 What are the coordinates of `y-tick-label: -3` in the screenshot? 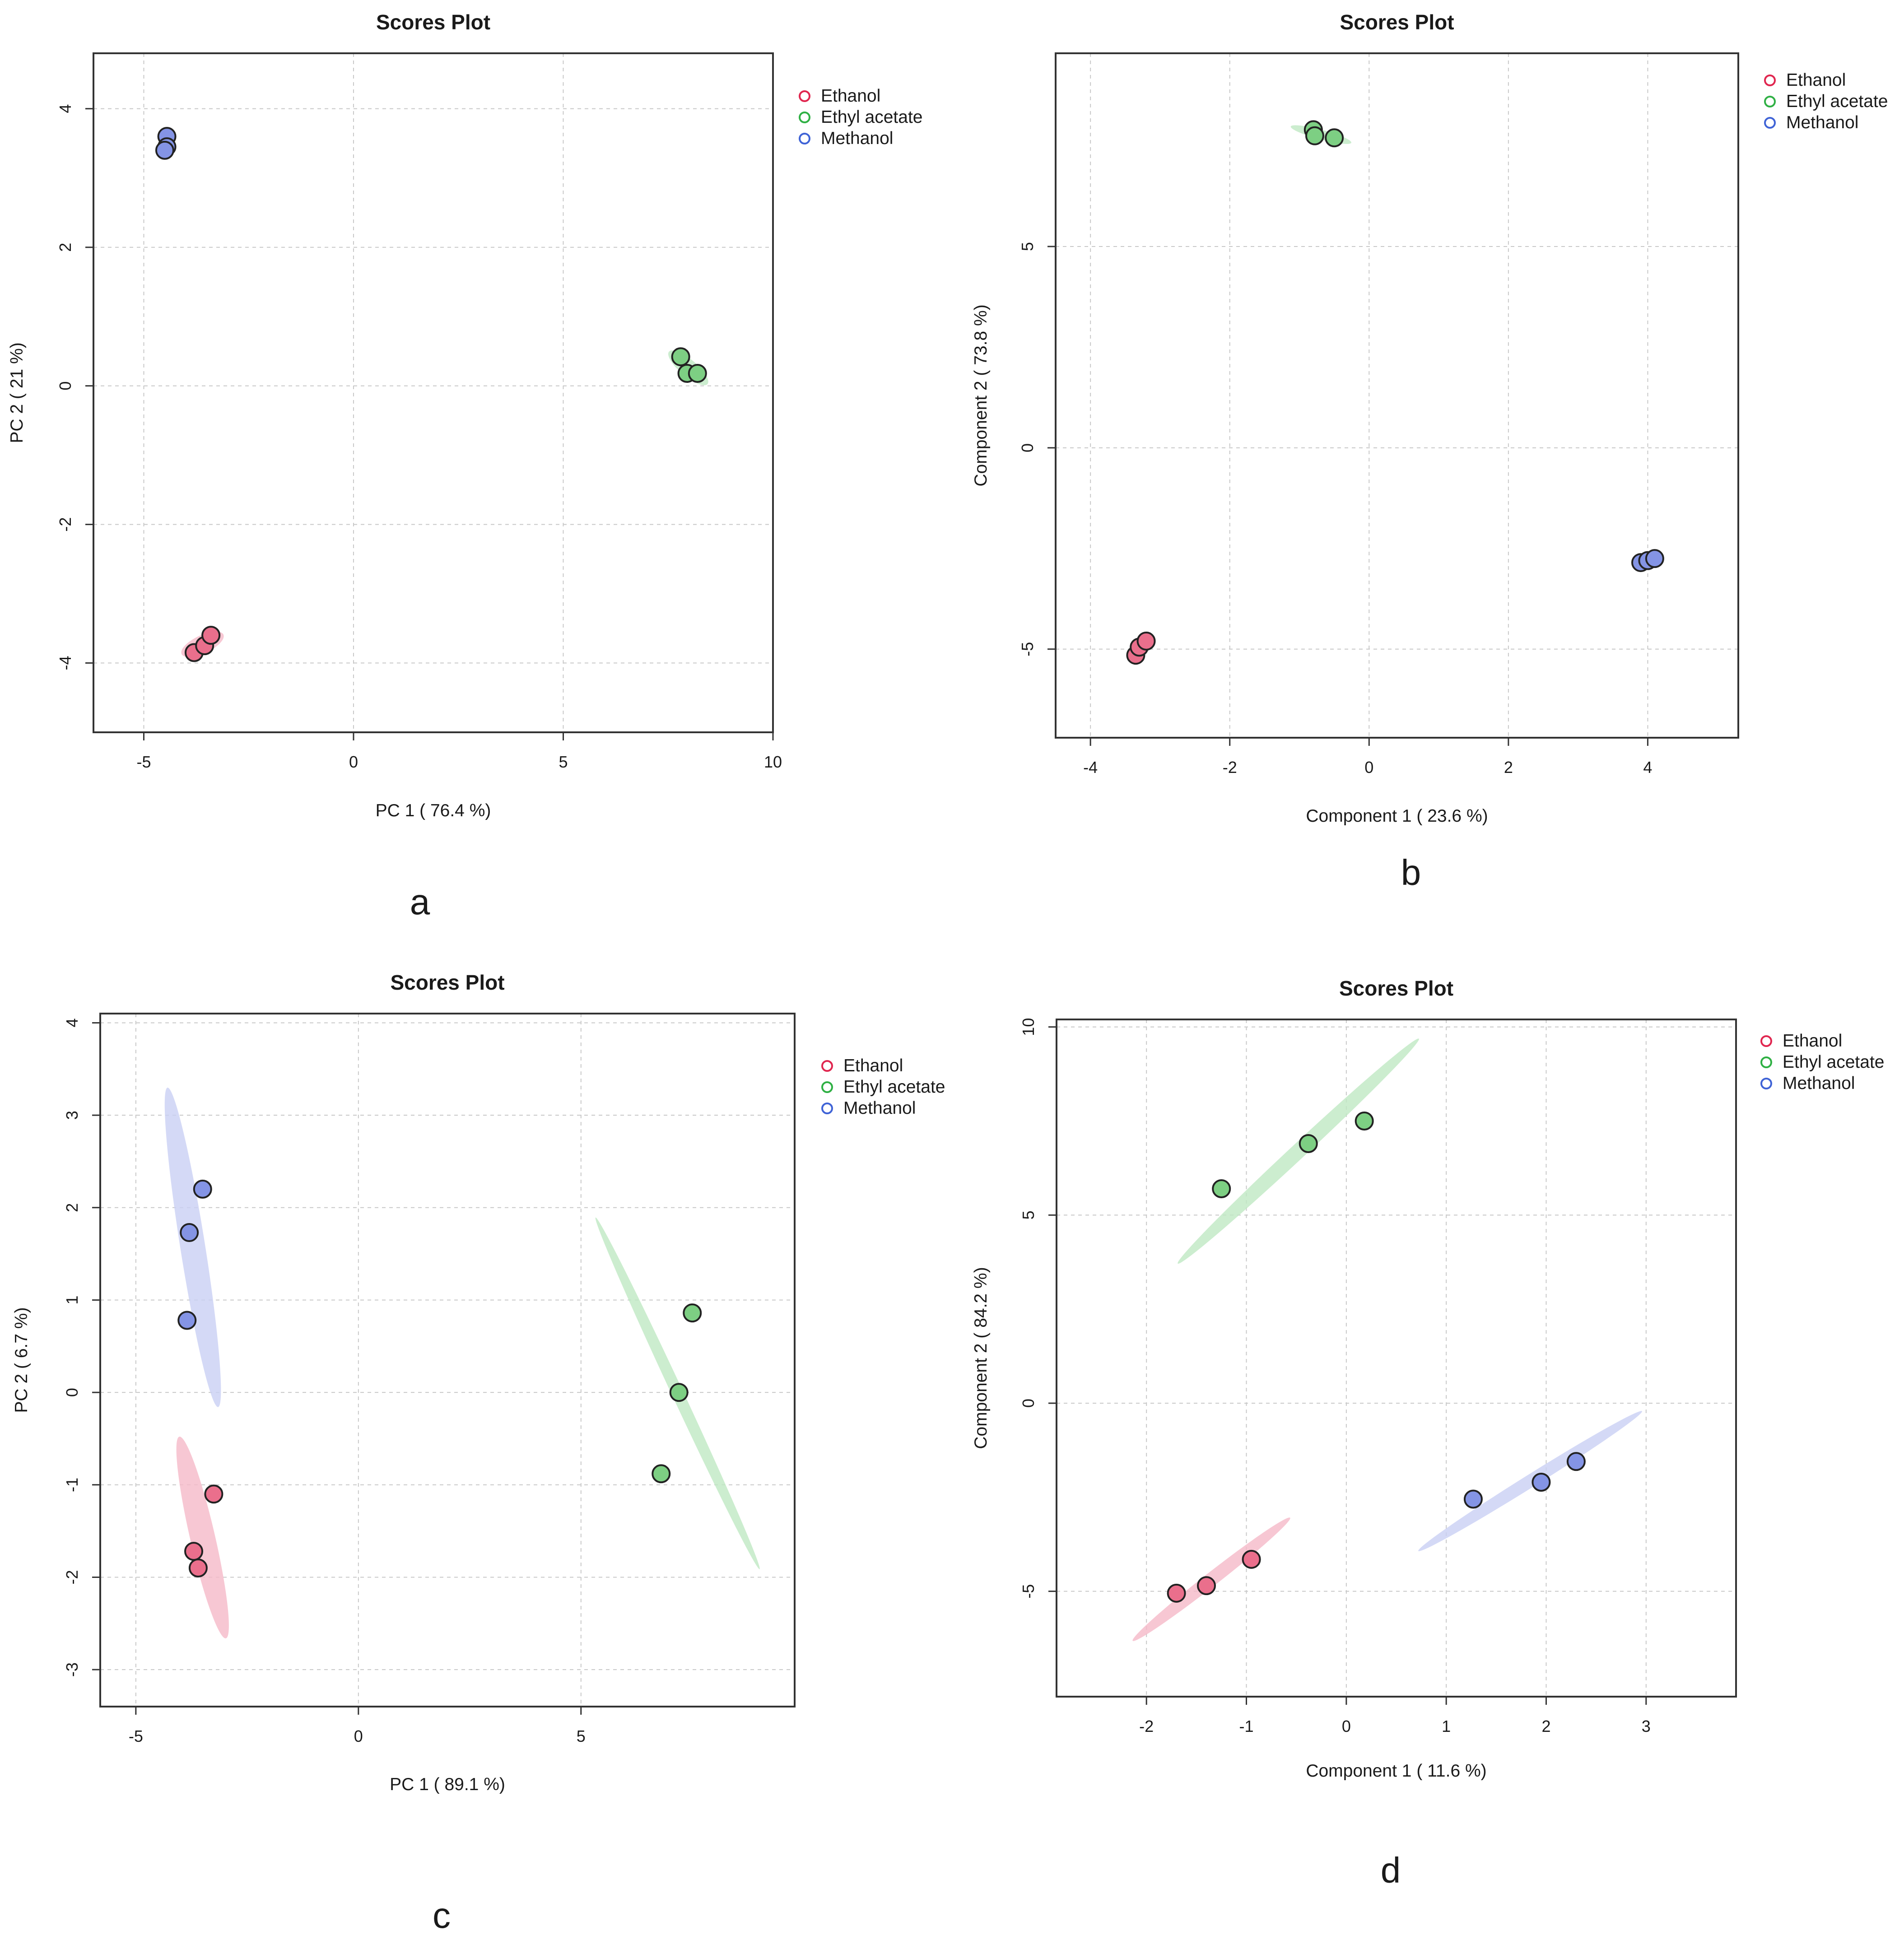 It's located at (72, 1669).